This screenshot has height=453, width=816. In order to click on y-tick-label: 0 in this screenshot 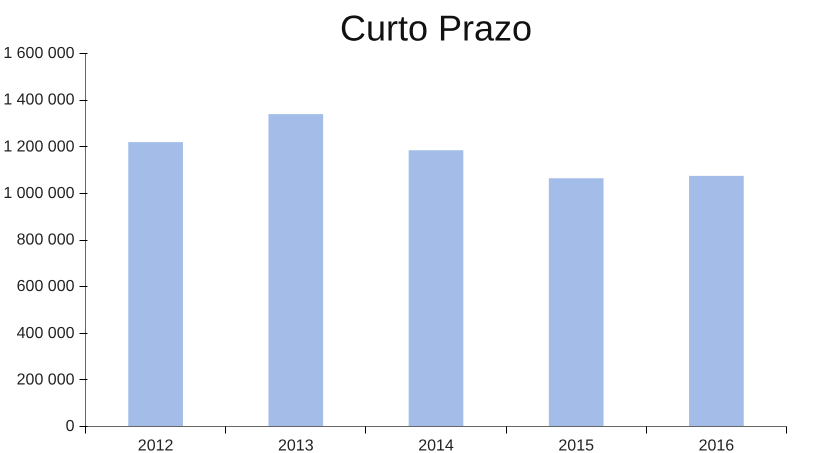, I will do `click(70, 426)`.